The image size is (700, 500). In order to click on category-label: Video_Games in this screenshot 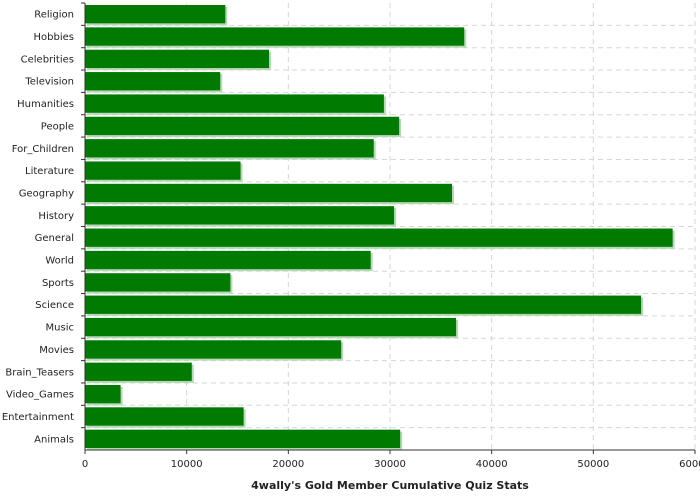, I will do `click(40, 395)`.